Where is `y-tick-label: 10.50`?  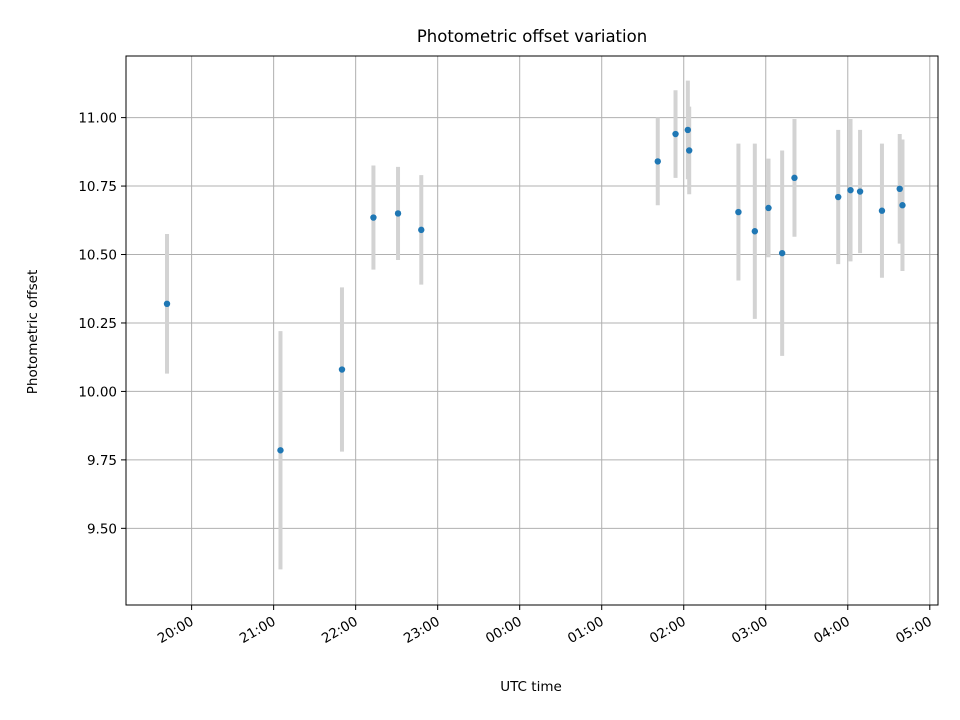 y-tick-label: 10.50 is located at coordinates (97, 256).